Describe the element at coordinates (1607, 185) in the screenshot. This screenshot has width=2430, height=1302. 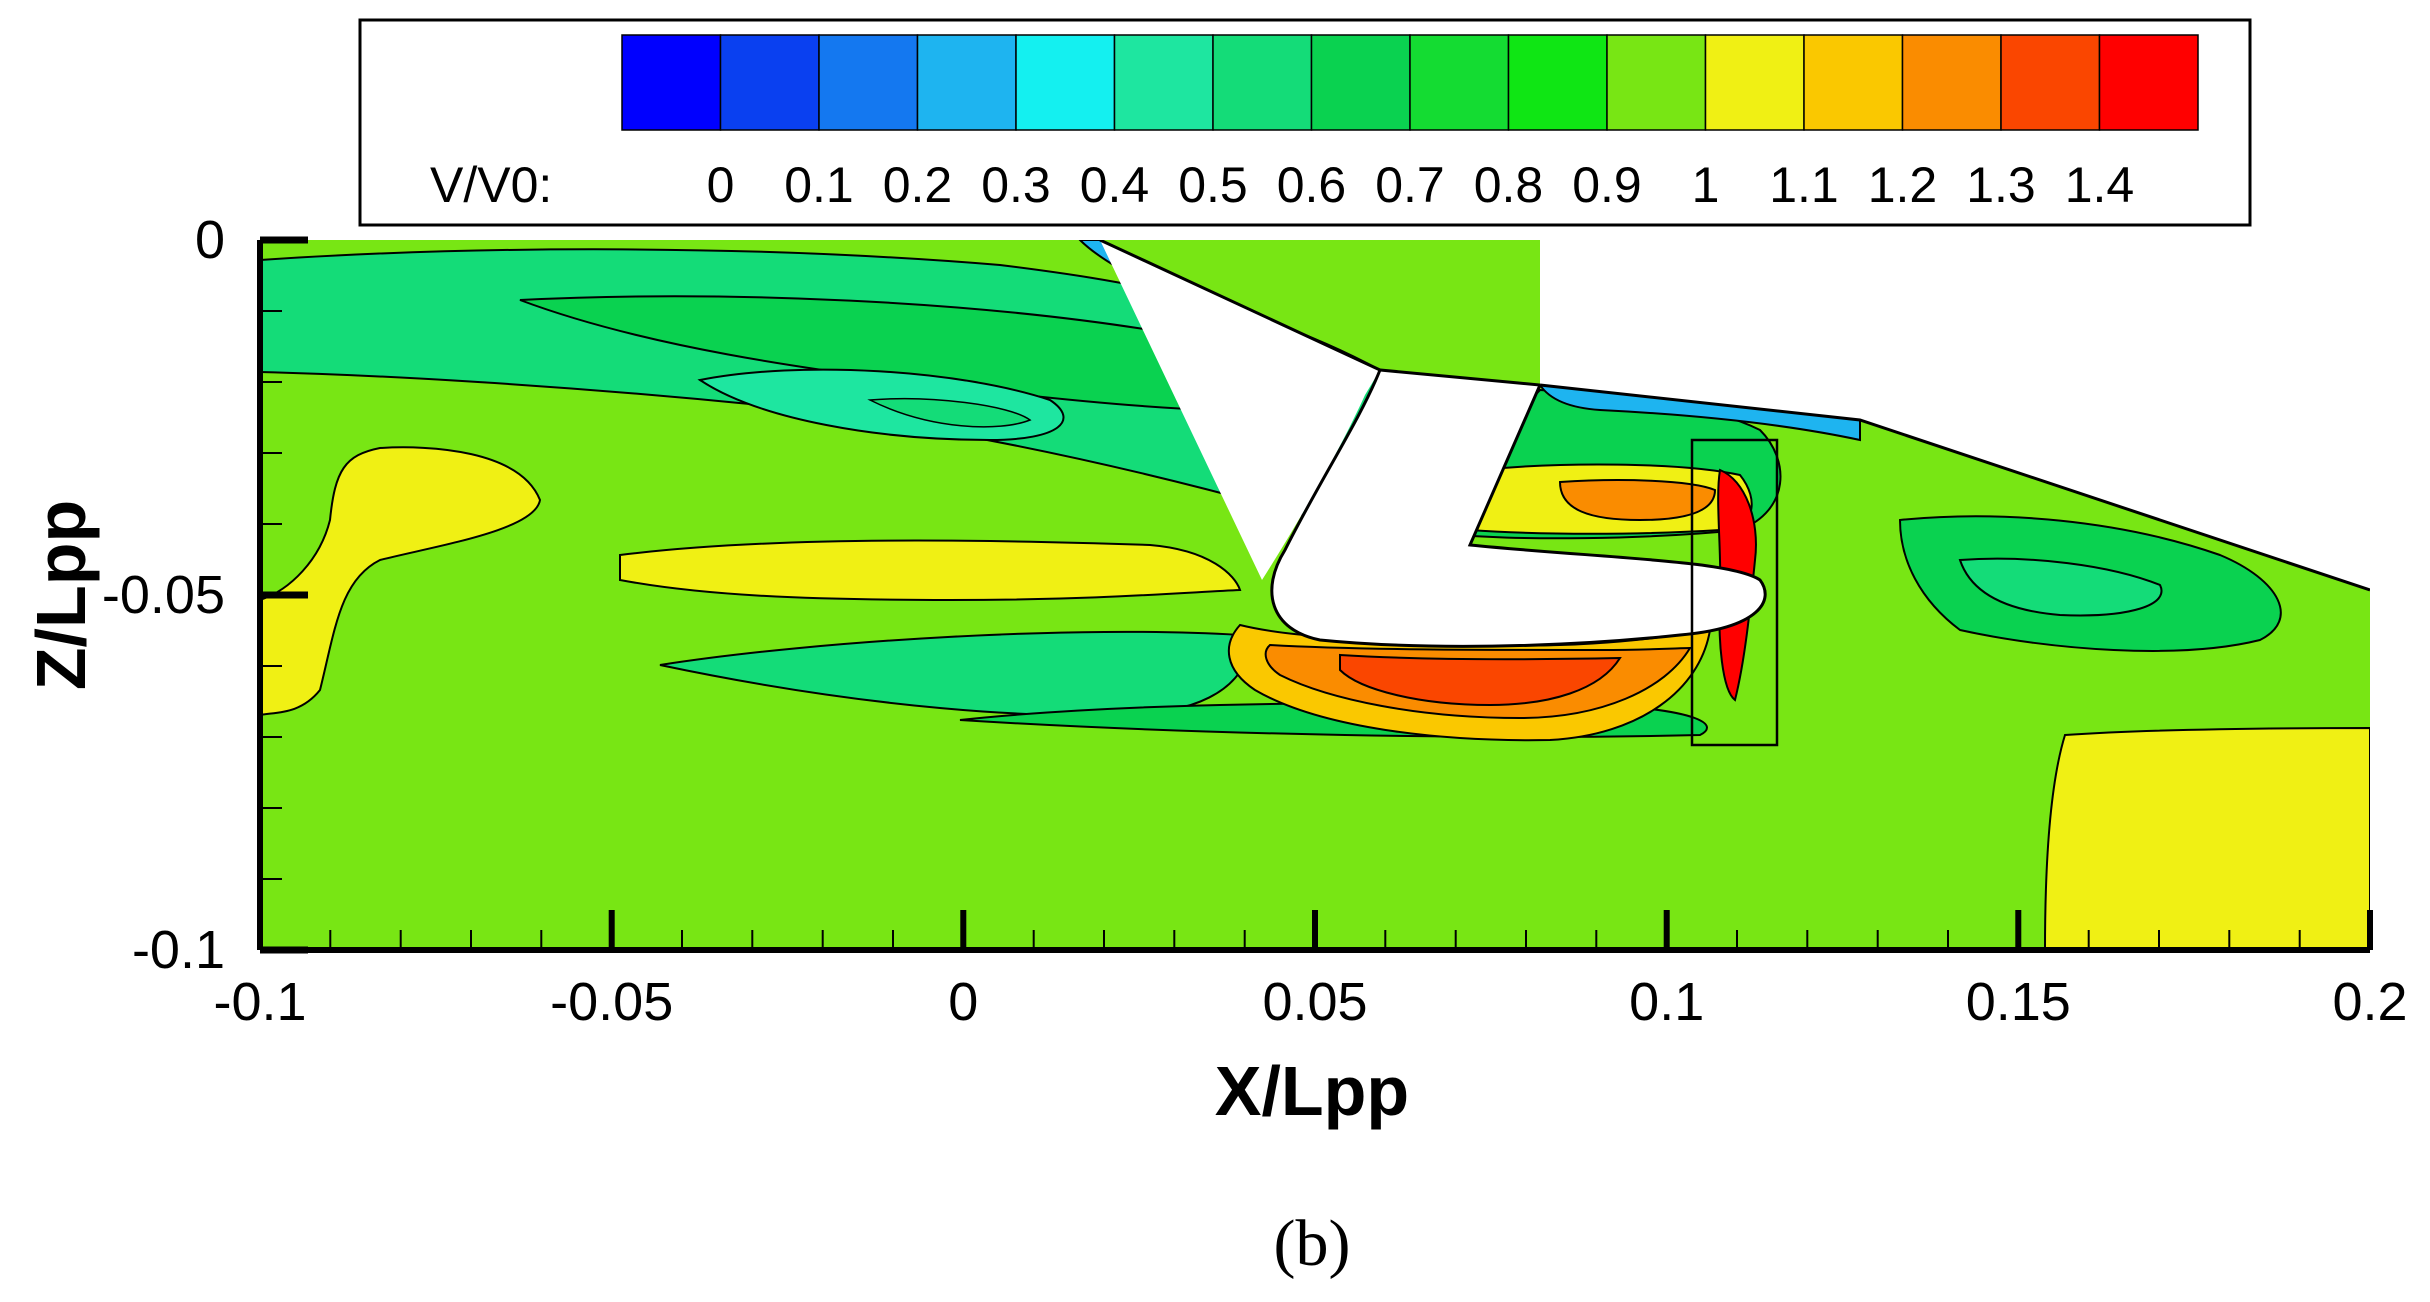
I see `legend-level-label: 0.9` at that location.